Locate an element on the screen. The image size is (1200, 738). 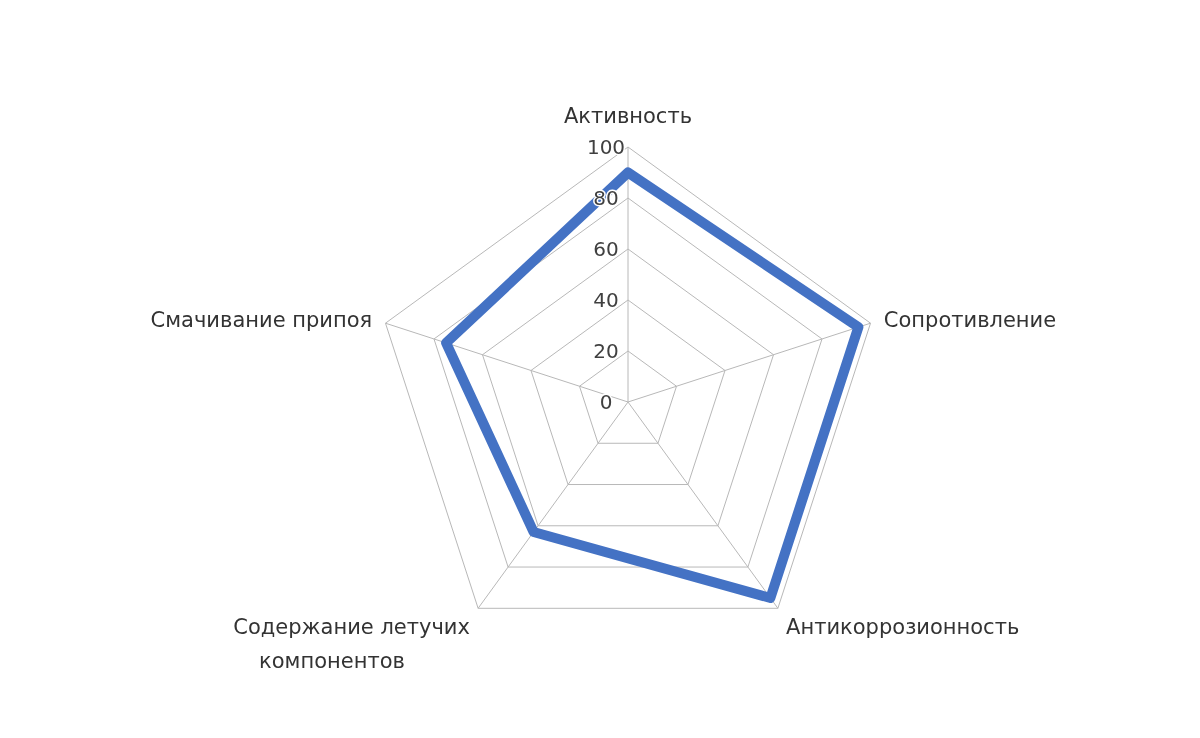
spoke-label: Активность is located at coordinates (628, 116).